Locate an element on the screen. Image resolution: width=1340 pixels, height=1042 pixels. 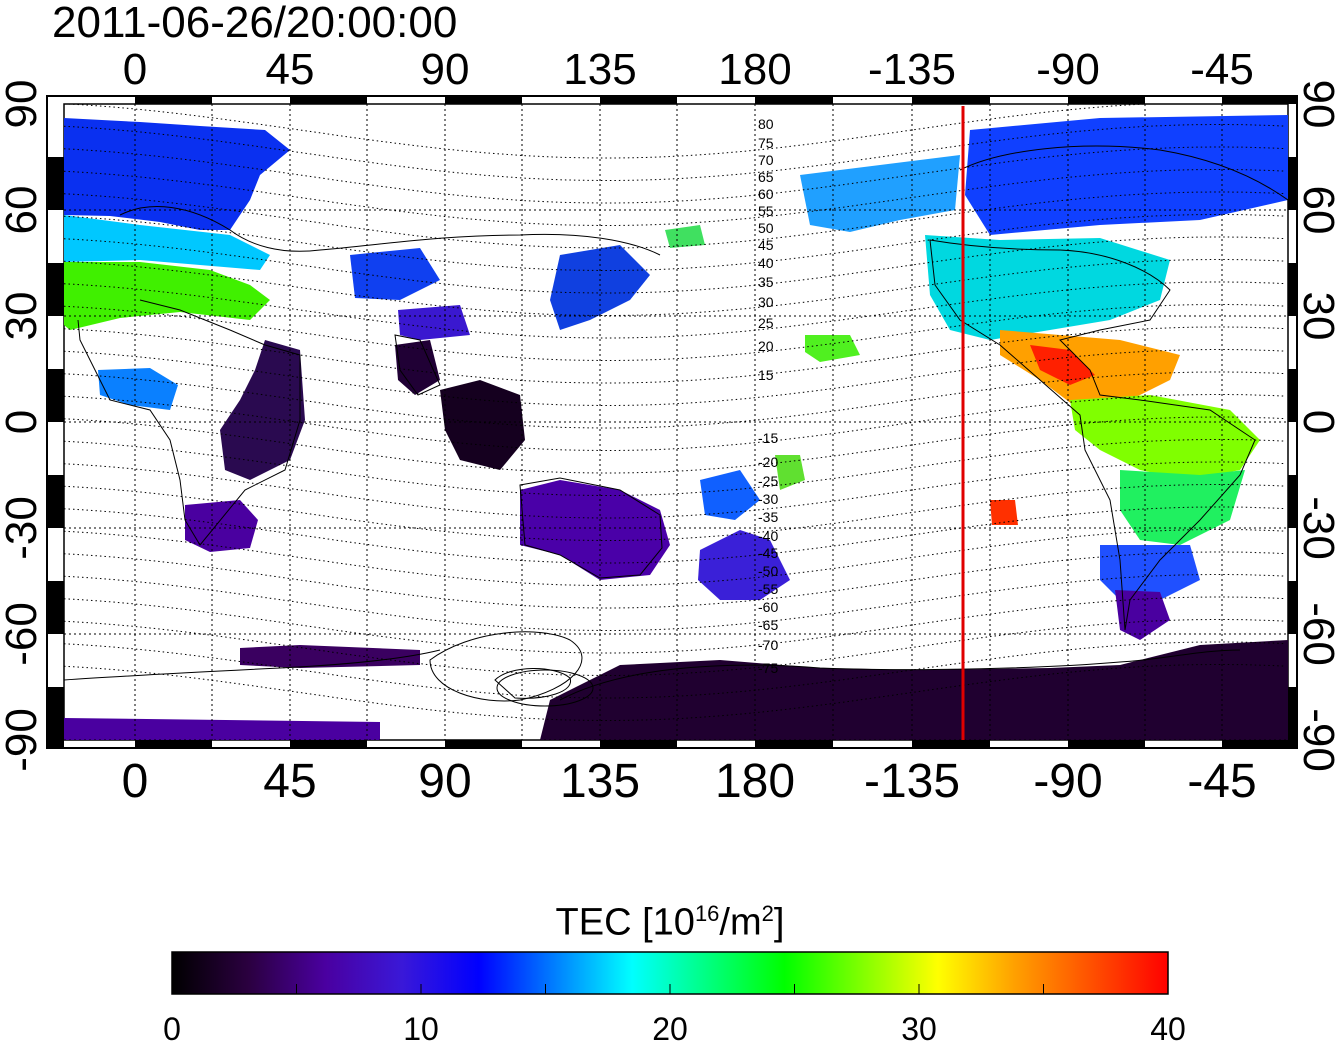
contour-label: -35 is located at coordinates (768, 517).